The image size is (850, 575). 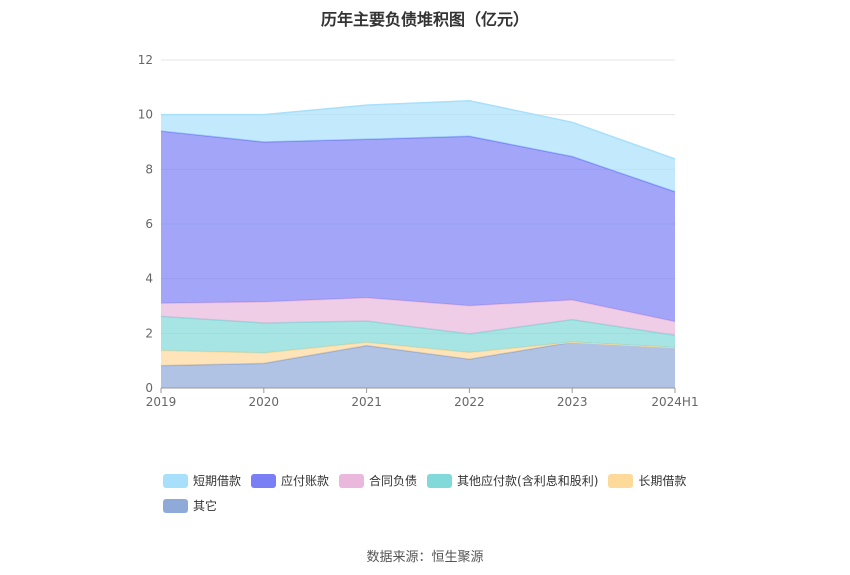 What do you see at coordinates (366, 402) in the screenshot?
I see `x-tick-label: 2021` at bounding box center [366, 402].